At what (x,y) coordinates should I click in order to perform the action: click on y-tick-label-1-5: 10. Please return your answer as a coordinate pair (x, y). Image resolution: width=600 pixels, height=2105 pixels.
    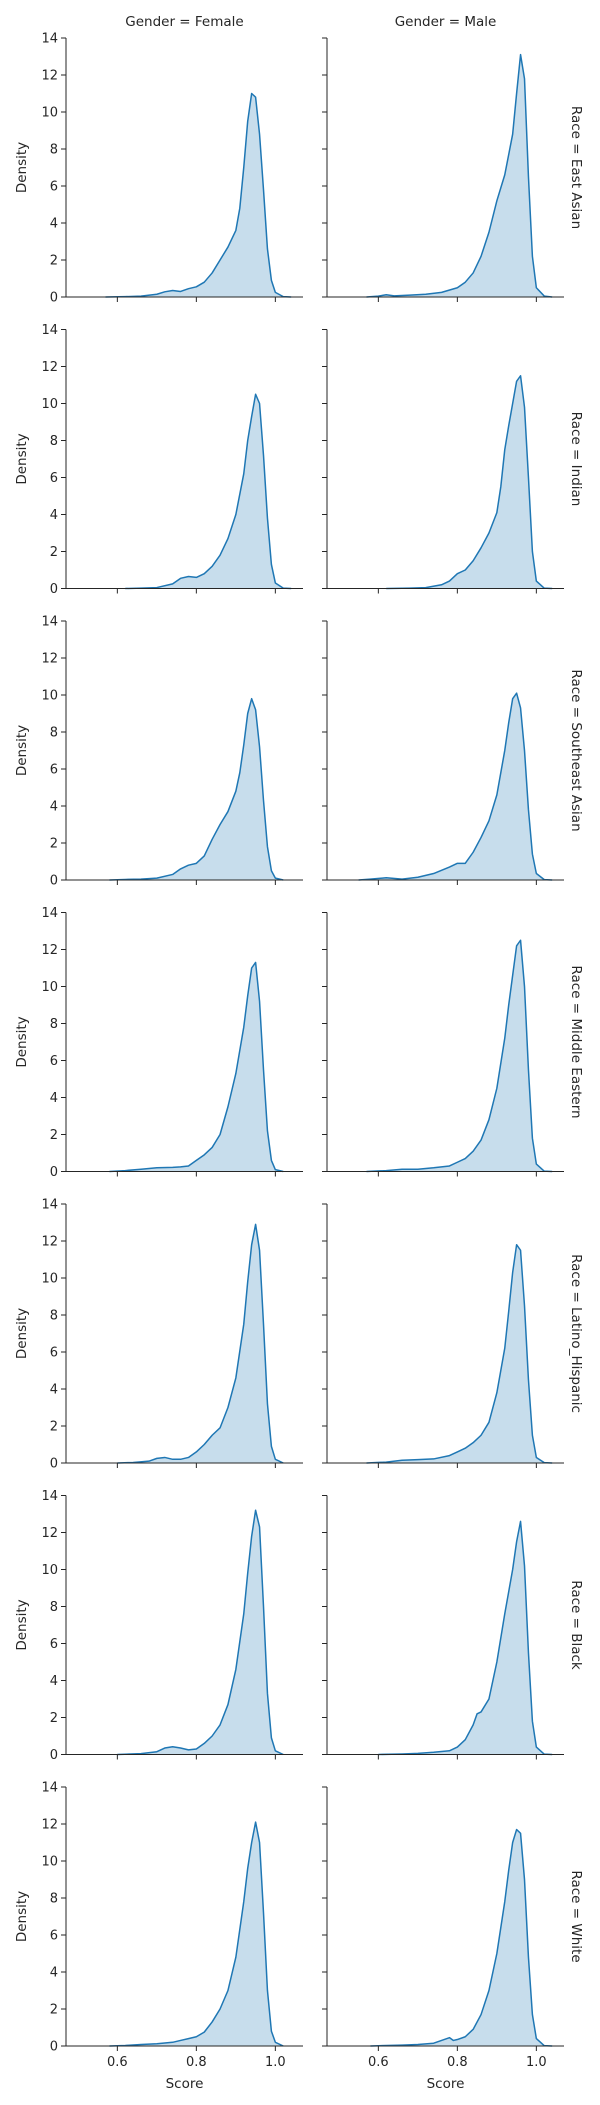
    Looking at the image, I should click on (49, 404).